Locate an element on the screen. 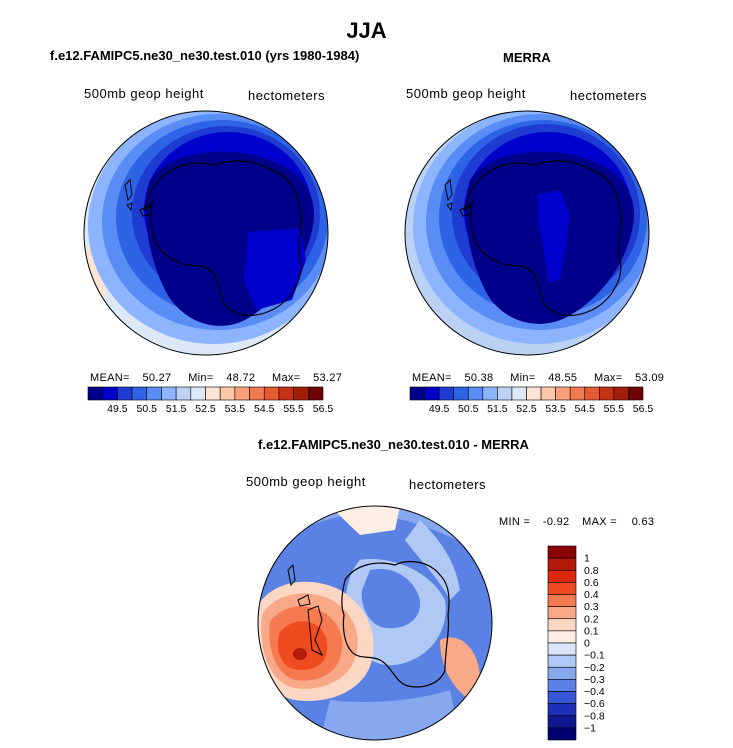 The width and height of the screenshot is (733, 748). colorbar-merra: 49.5 50.5 51.5 52.5 53.5 54.5 55.5 56.5 is located at coordinates (531, 400).